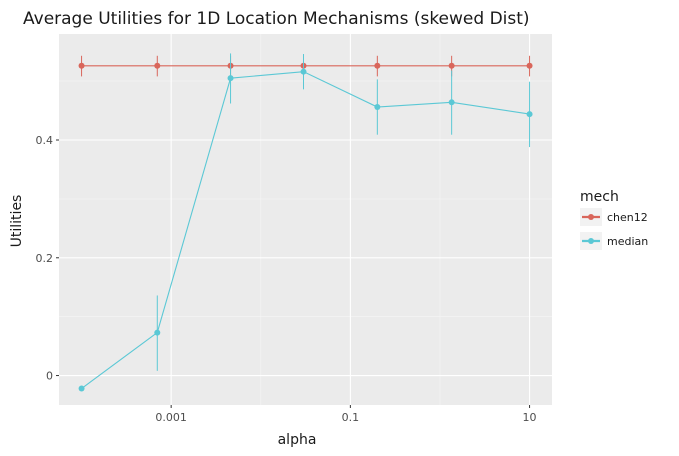 The width and height of the screenshot is (679, 456). What do you see at coordinates (627, 241) in the screenshot?
I see `legend-label: median` at bounding box center [627, 241].